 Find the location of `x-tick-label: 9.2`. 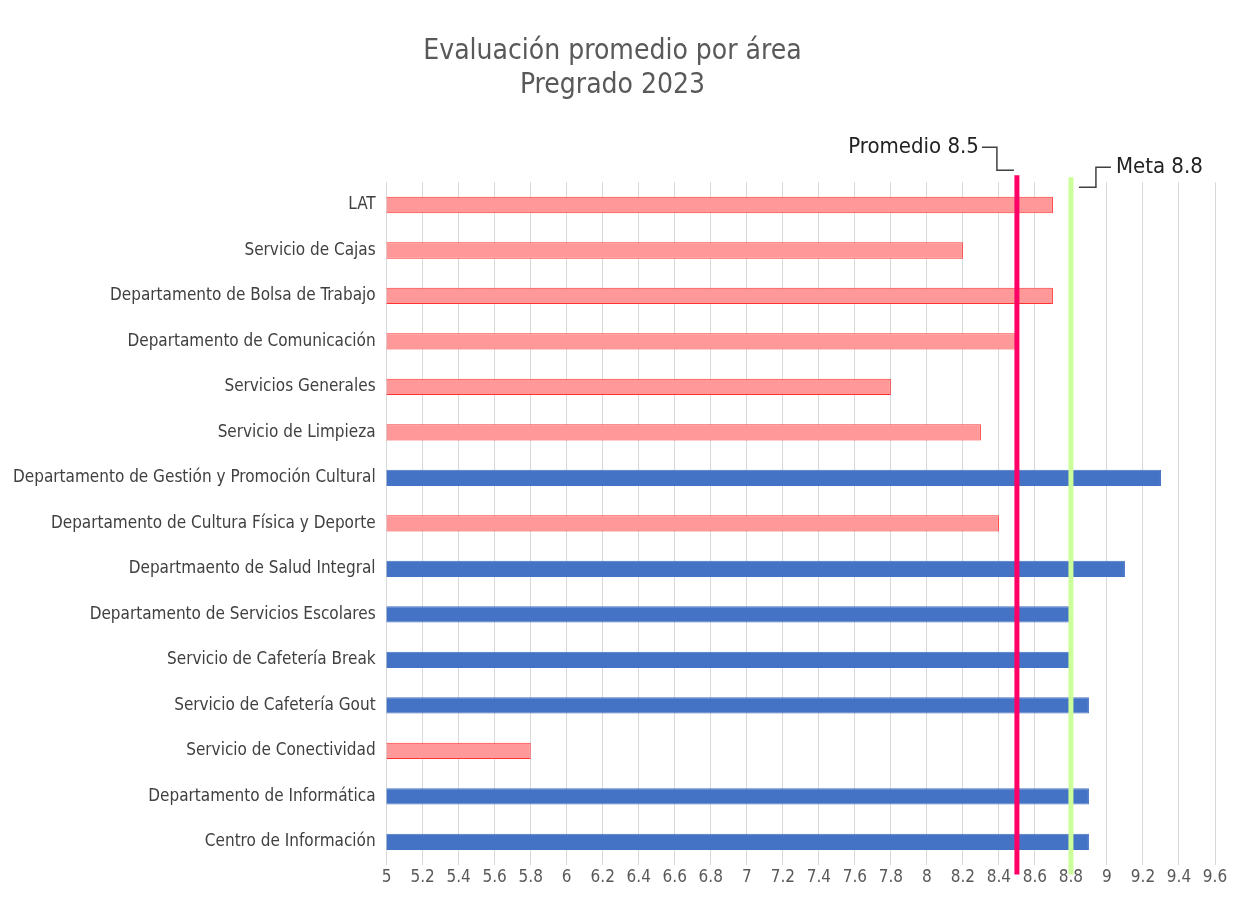

x-tick-label: 9.2 is located at coordinates (1143, 876).